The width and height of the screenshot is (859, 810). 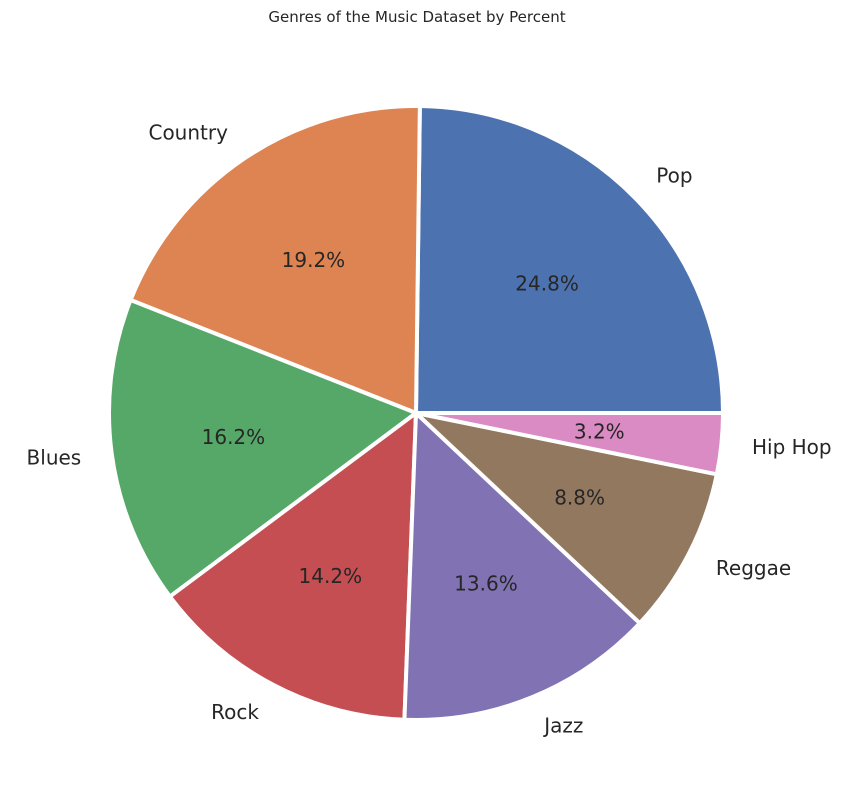 What do you see at coordinates (792, 447) in the screenshot?
I see `slice-label-hip-hop: Hip Hop` at bounding box center [792, 447].